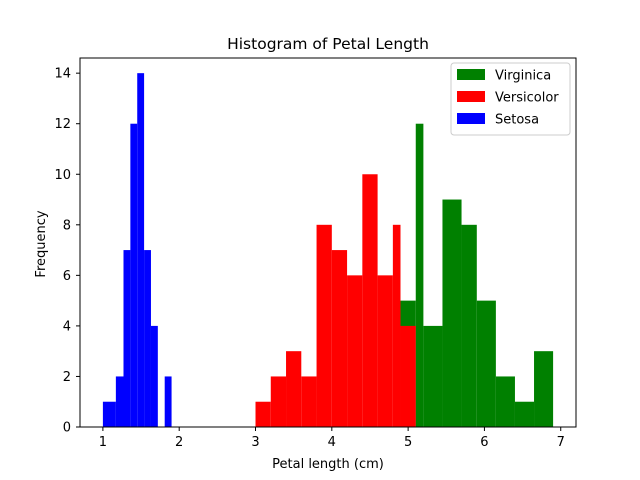 The image size is (640, 480). What do you see at coordinates (62, 175) in the screenshot?
I see `y-tick-label-5: 10` at bounding box center [62, 175].